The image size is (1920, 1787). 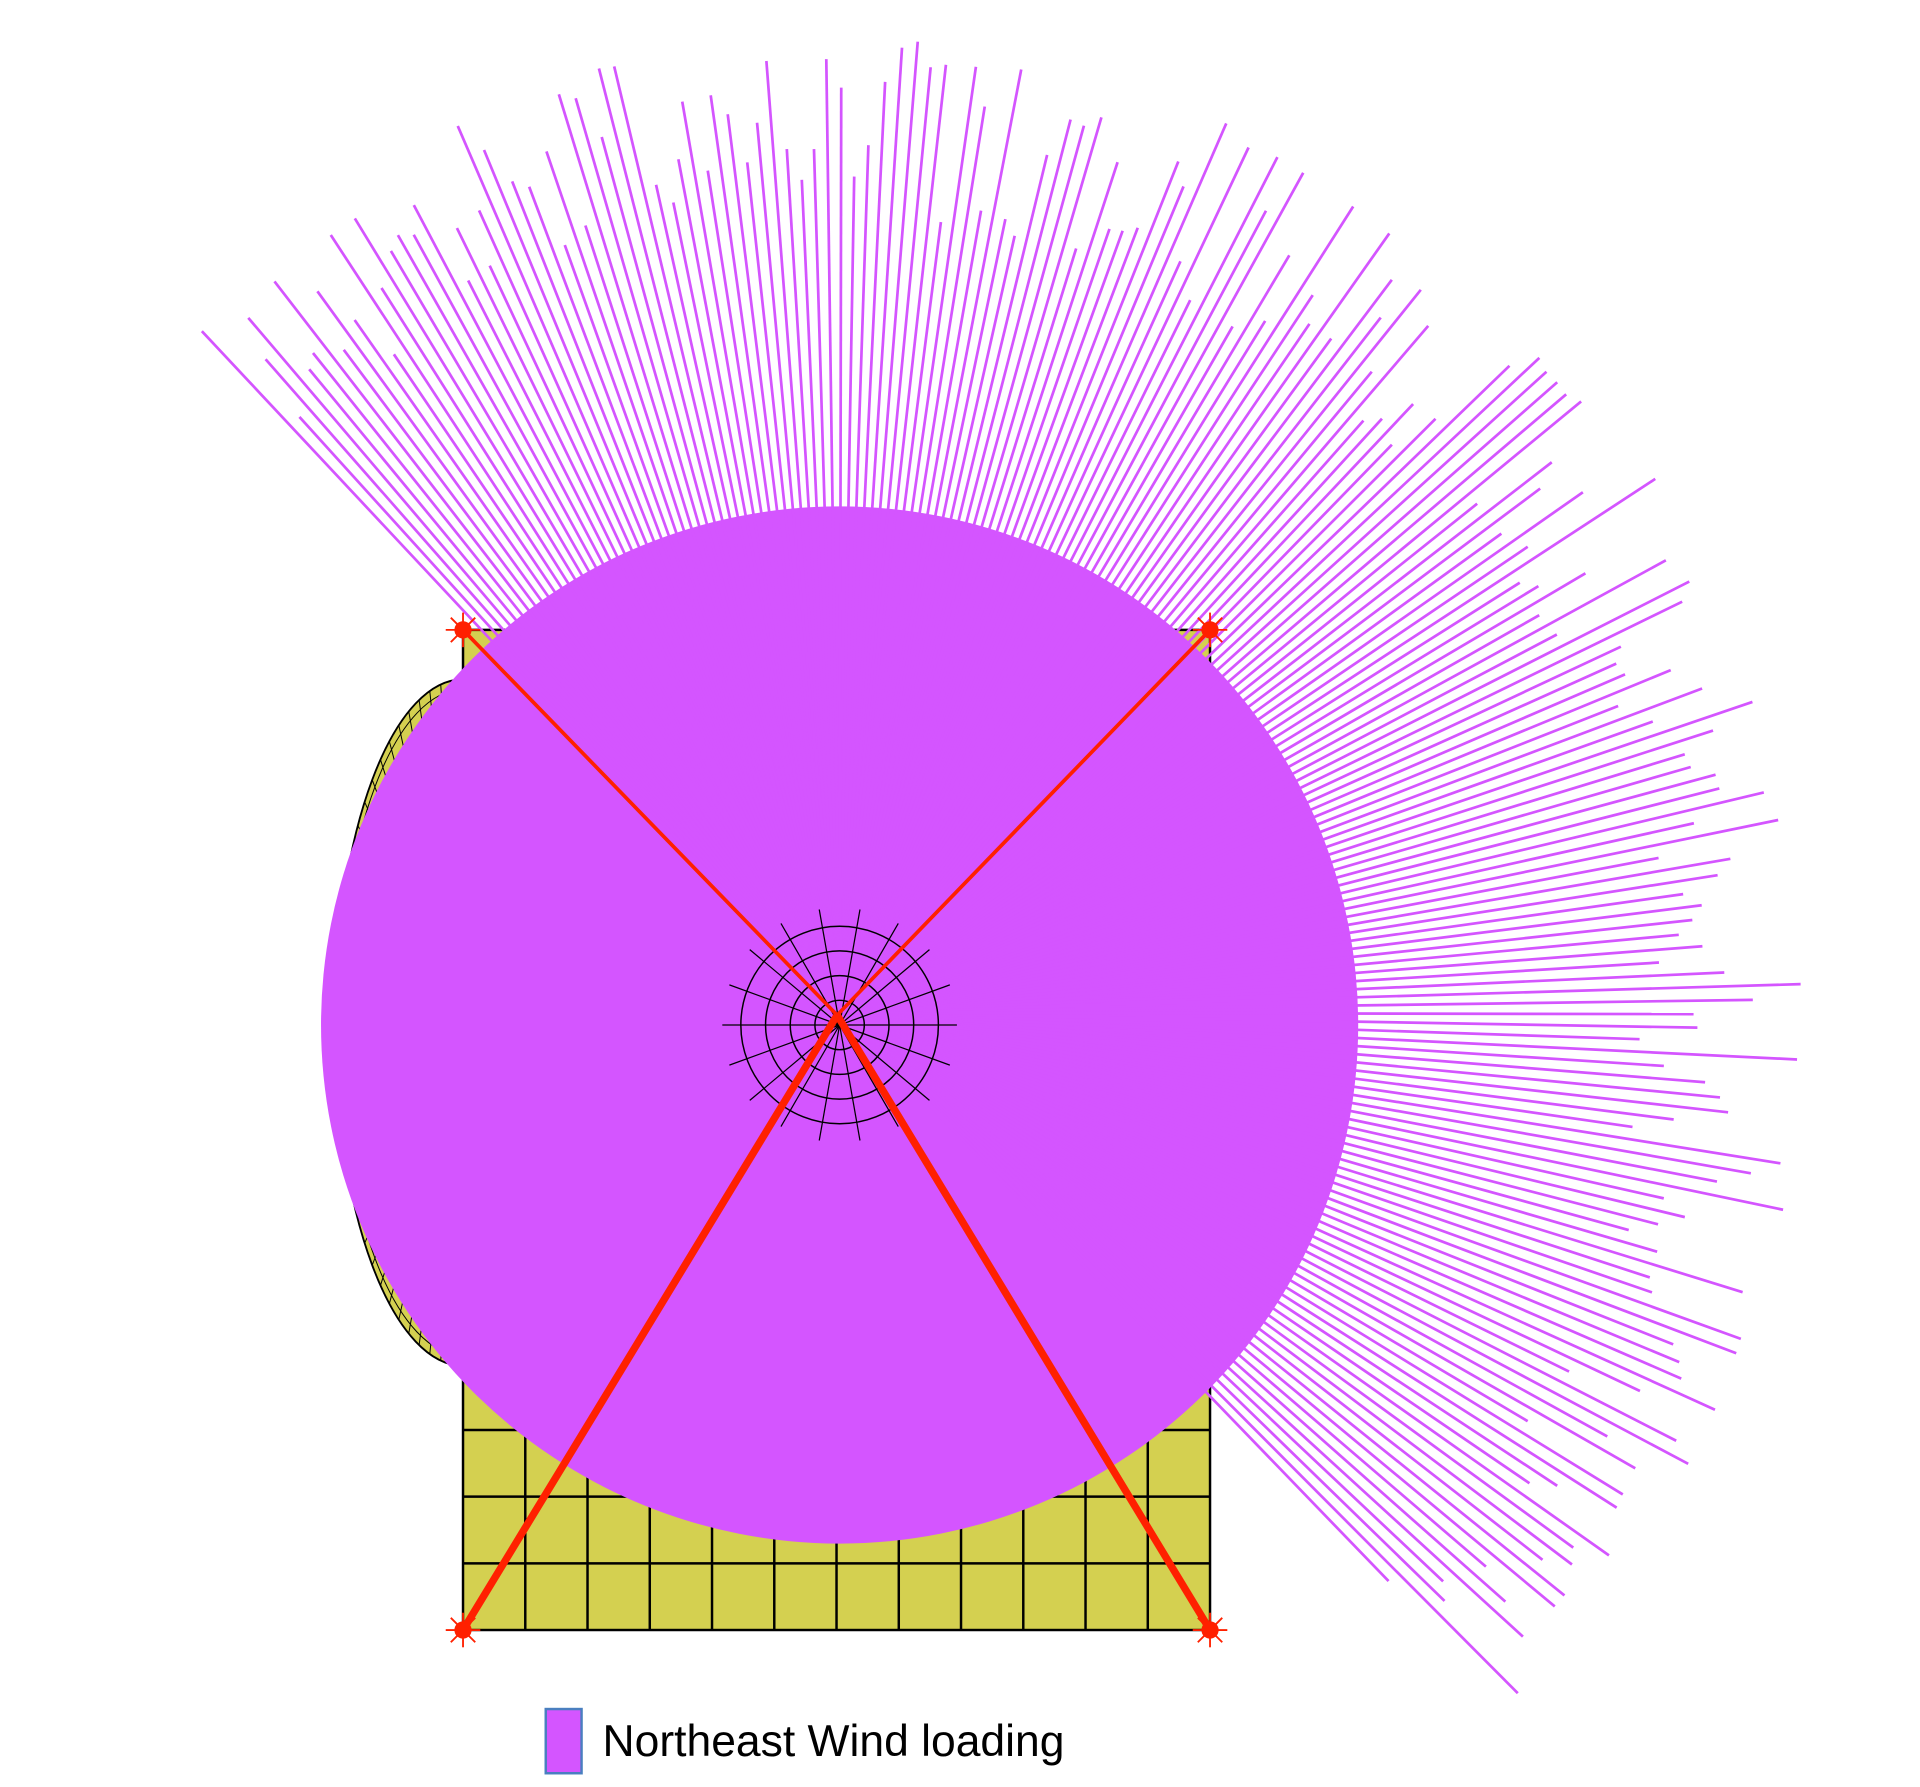 I want to click on legend-label: Northeast Wind loading, so click(x=834, y=1741).